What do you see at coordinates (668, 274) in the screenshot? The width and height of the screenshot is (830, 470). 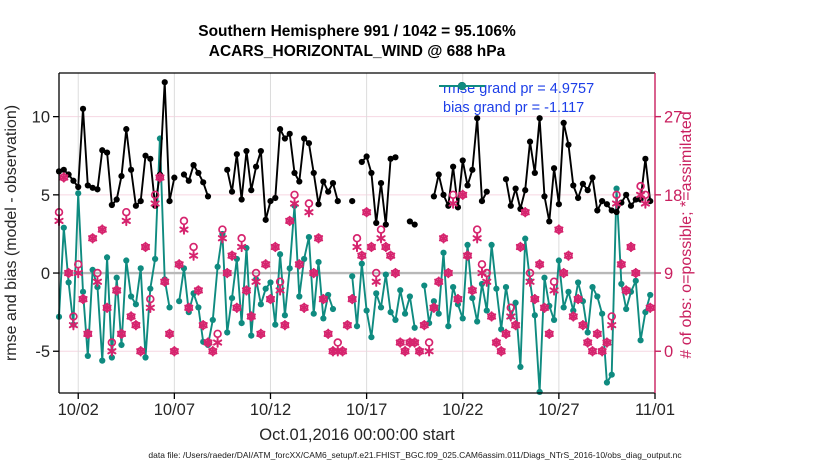 I see `y-tick-label-right: 9` at bounding box center [668, 274].